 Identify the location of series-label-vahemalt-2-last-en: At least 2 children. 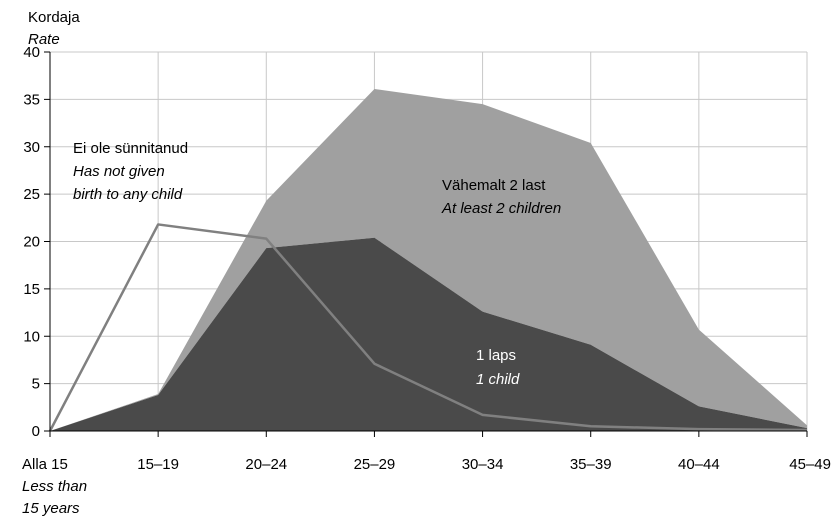
(501, 208).